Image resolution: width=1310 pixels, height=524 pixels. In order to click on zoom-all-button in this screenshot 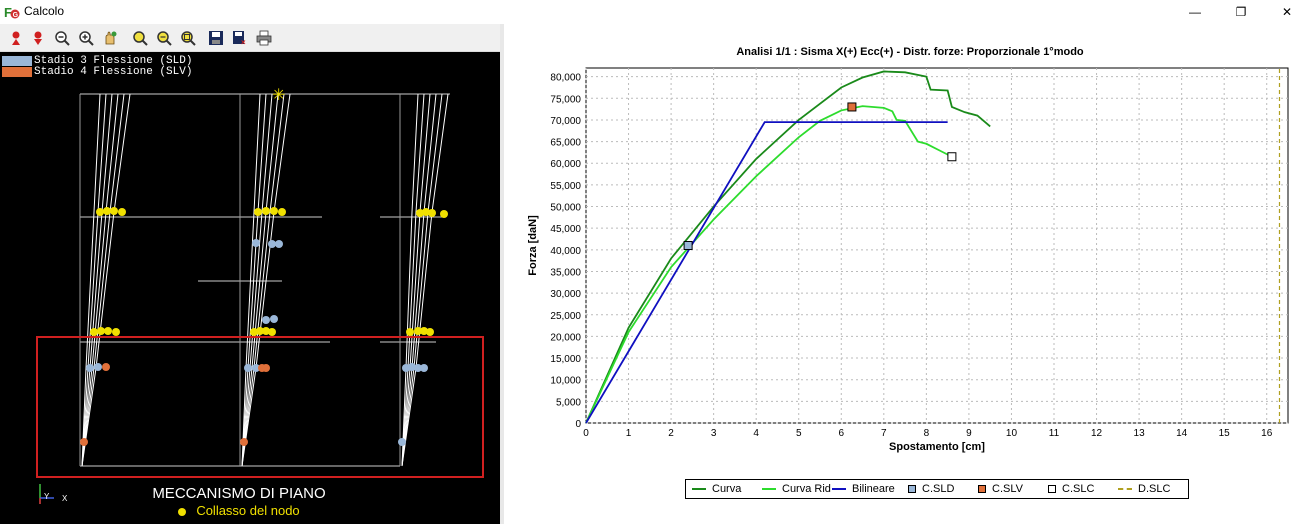, I will do `click(188, 38)`.